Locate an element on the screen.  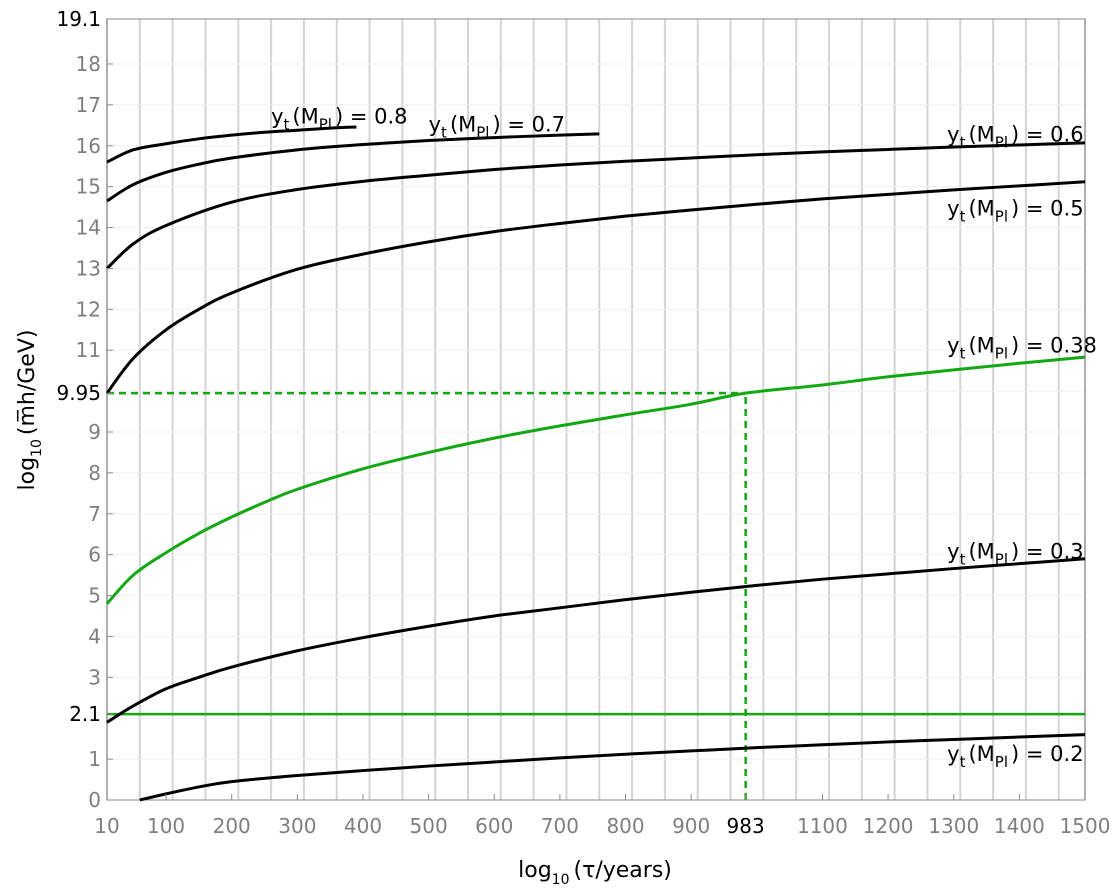
y-tick-label: 13 is located at coordinates (88, 268).